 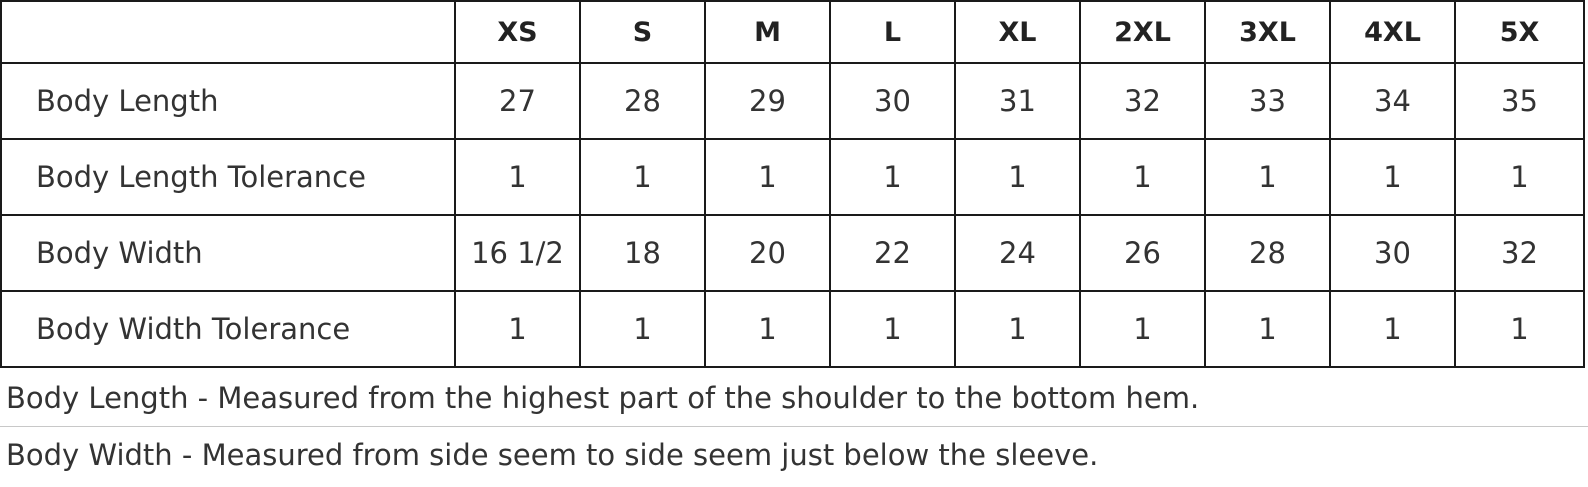 What do you see at coordinates (642, 32) in the screenshot?
I see `size-header-s: S` at bounding box center [642, 32].